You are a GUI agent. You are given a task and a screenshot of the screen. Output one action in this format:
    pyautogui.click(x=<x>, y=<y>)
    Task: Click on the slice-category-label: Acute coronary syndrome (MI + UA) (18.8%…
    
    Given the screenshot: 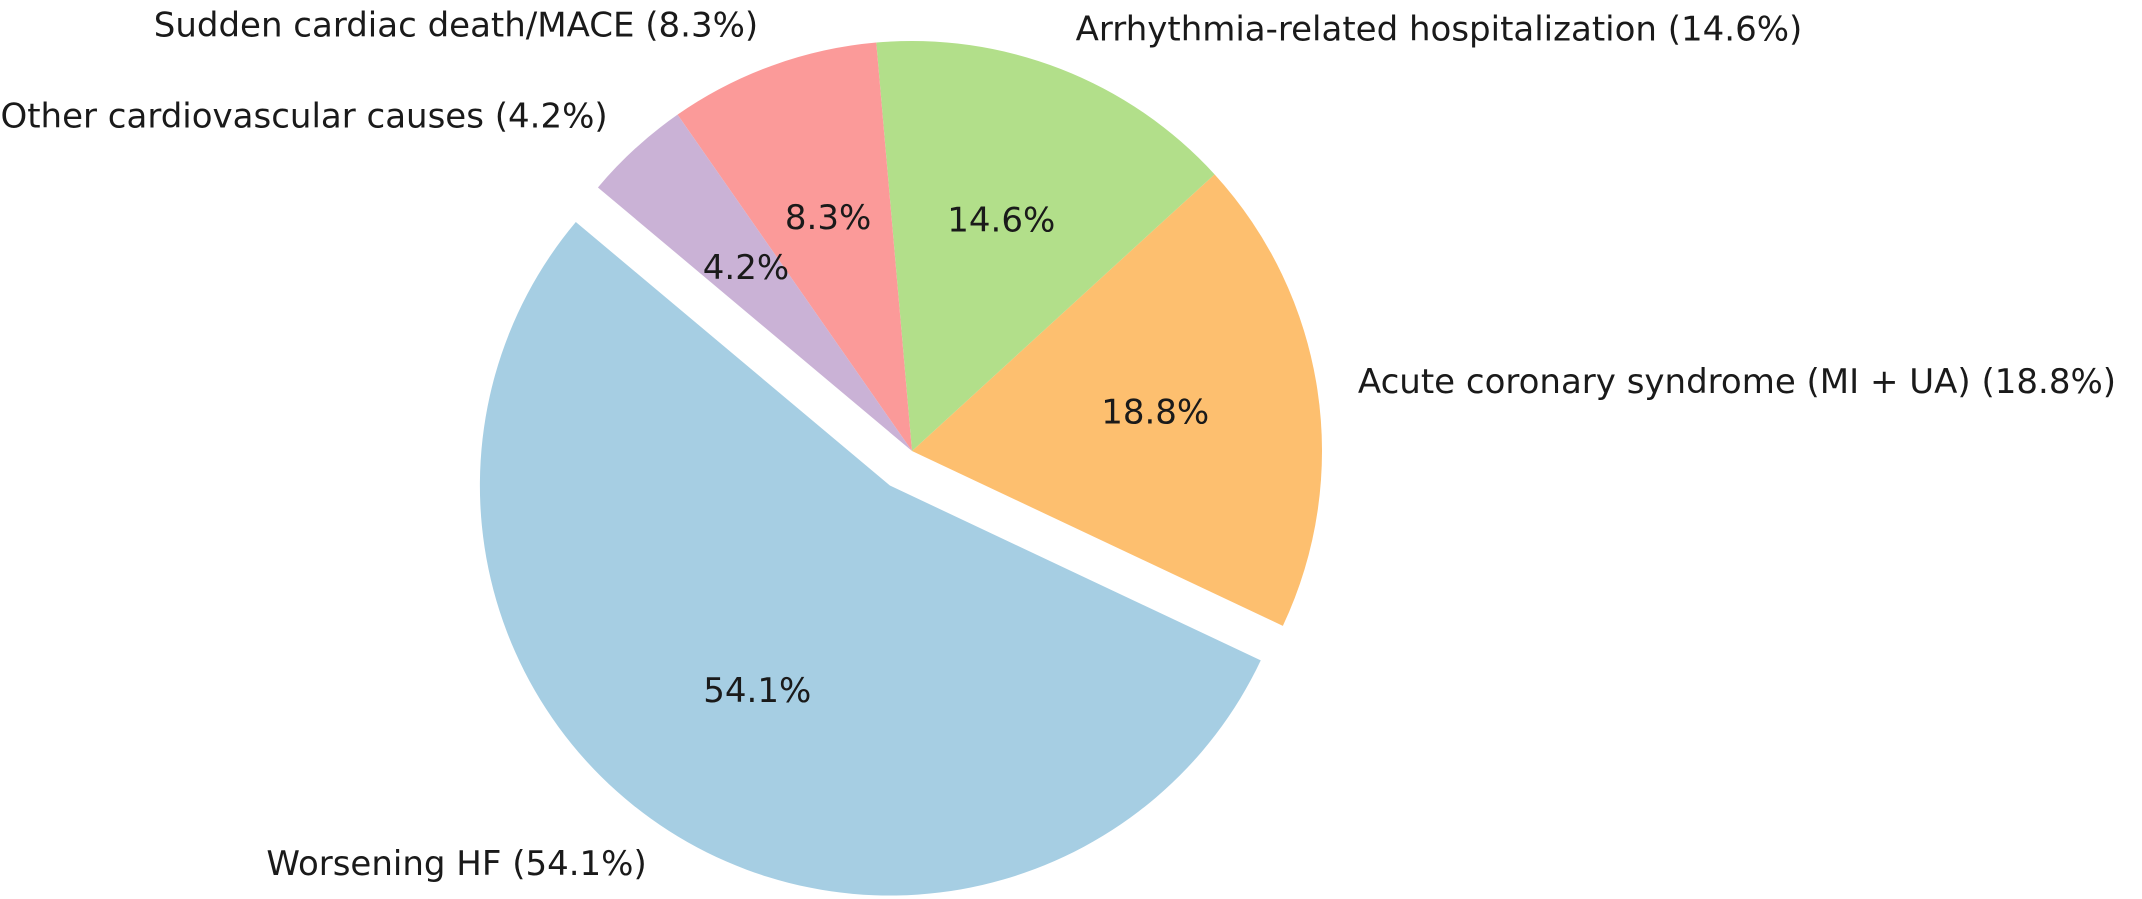 What is the action you would take?
    pyautogui.click(x=1737, y=382)
    